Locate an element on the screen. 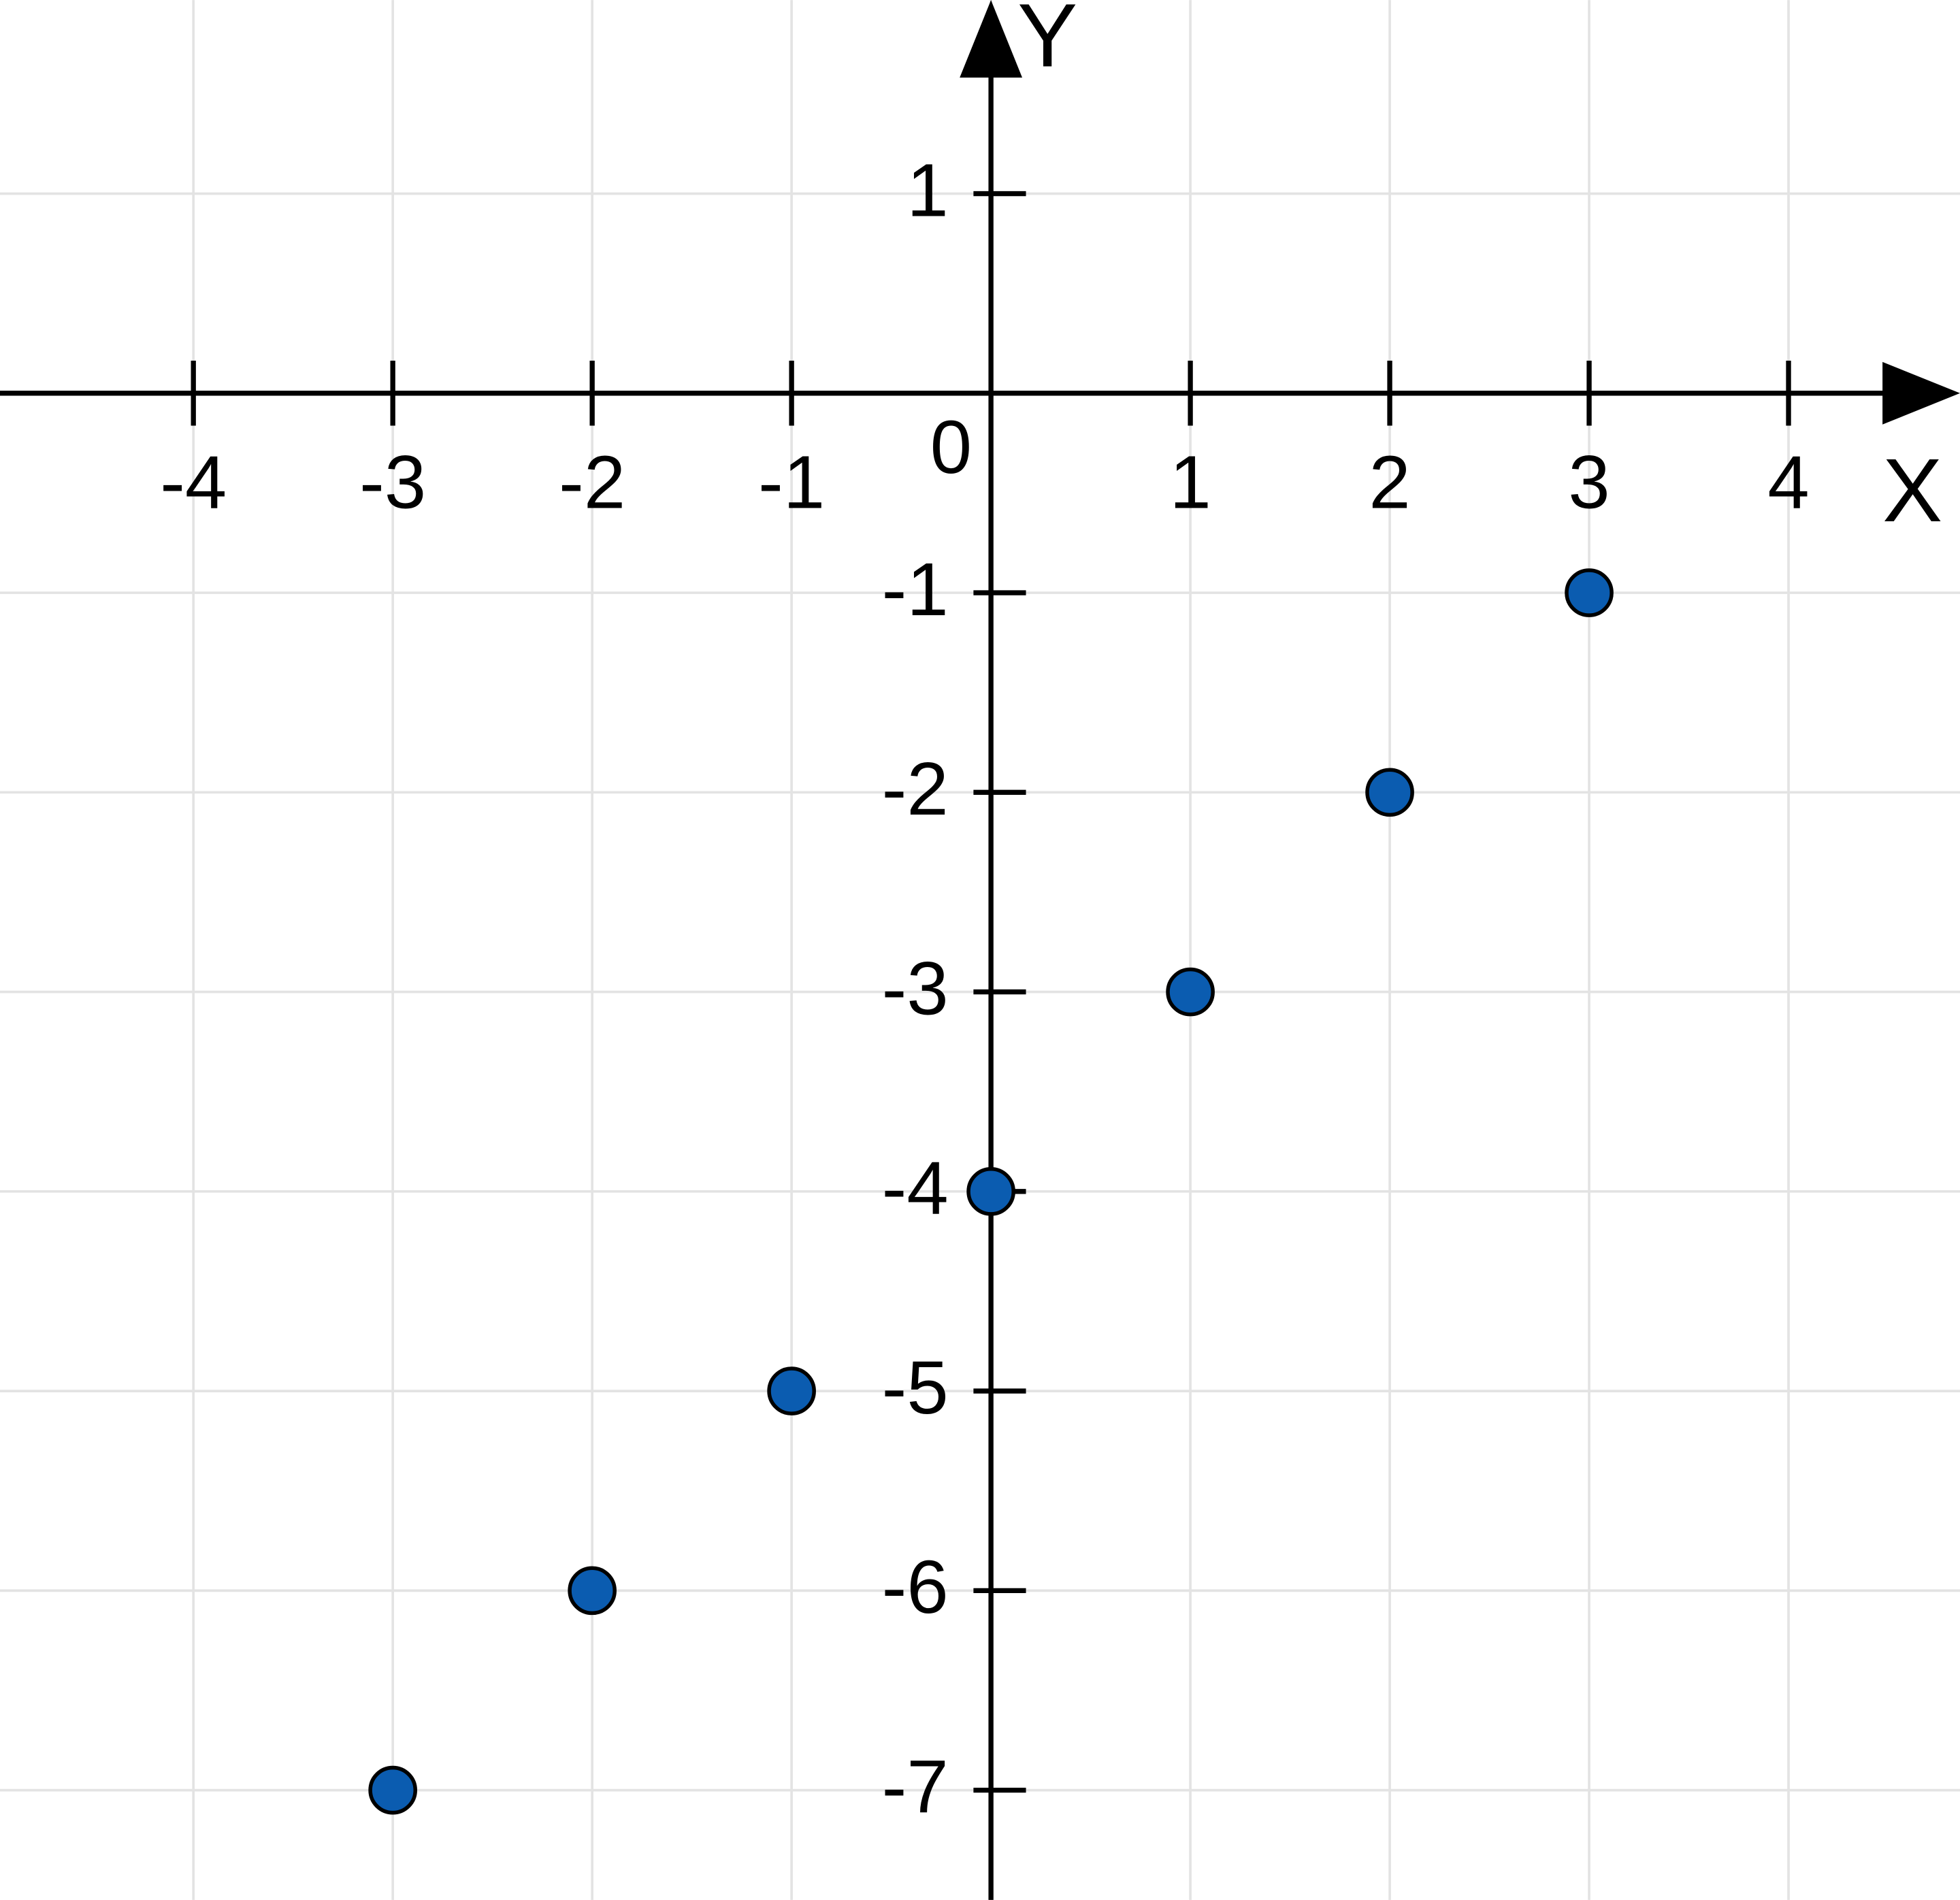  x-arrow is located at coordinates (1921, 393).